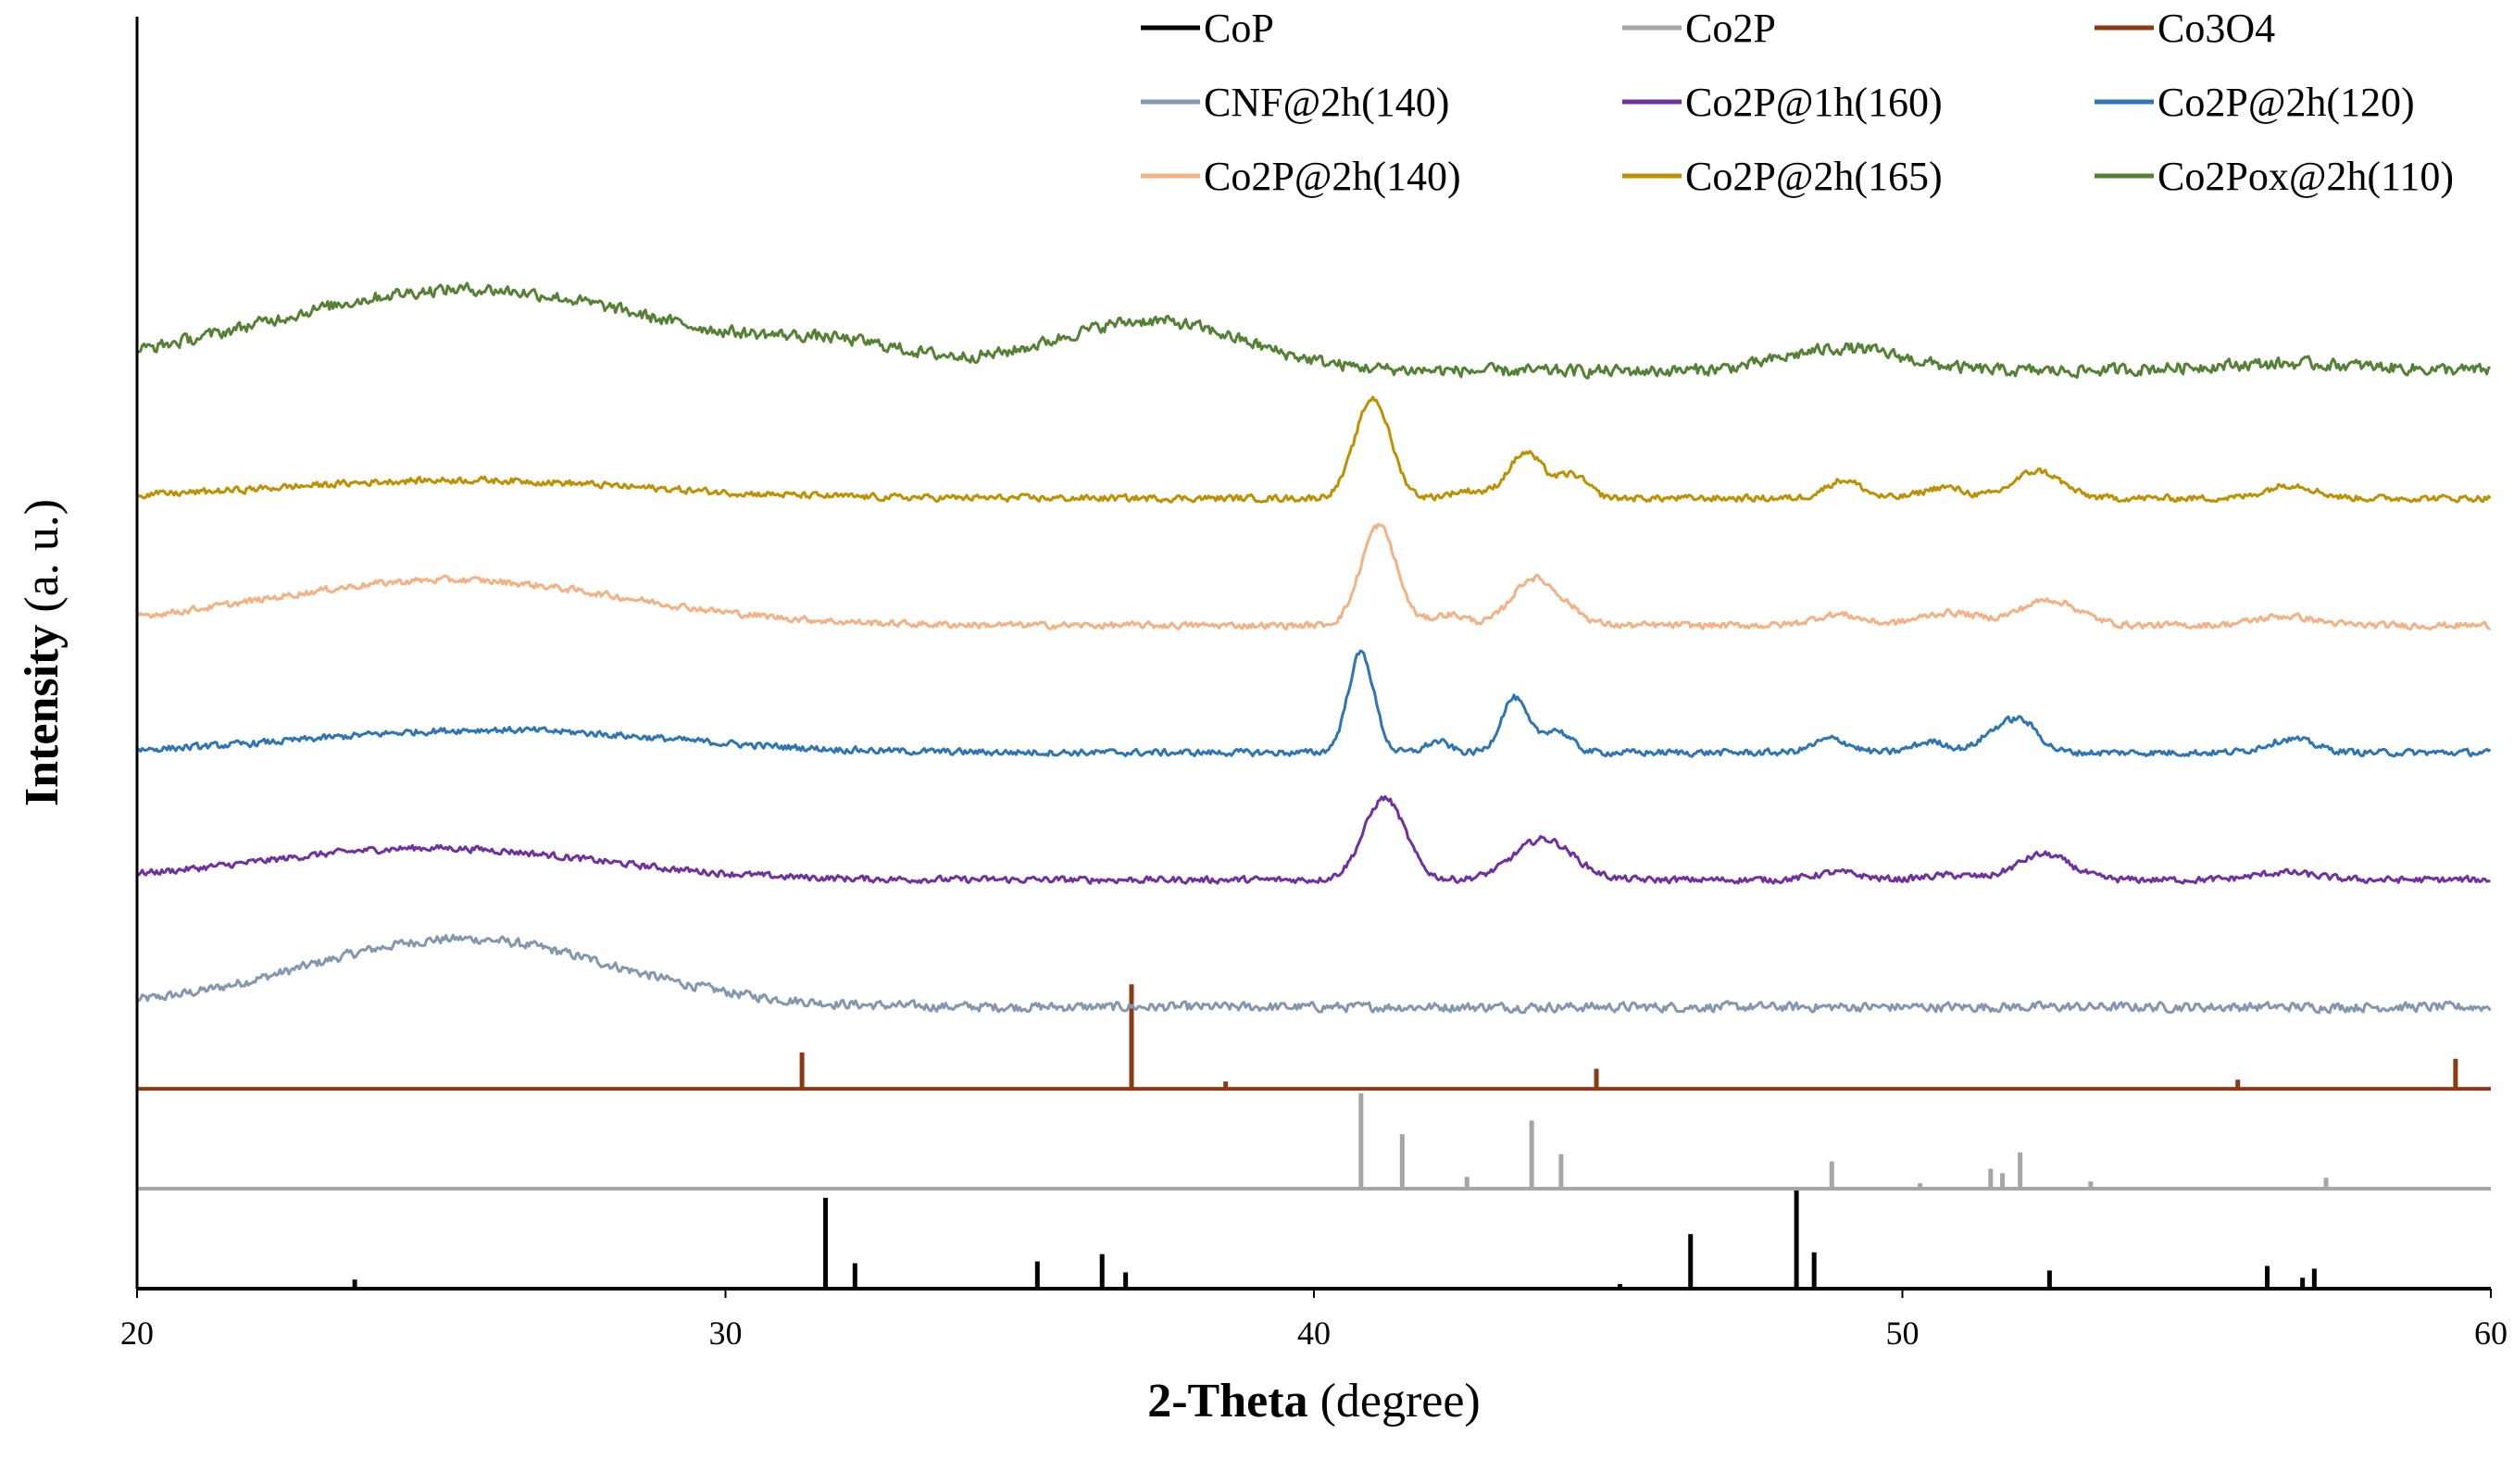 This screenshot has height=1484, width=2514. I want to click on legend-label: Co3O4, so click(2216, 29).